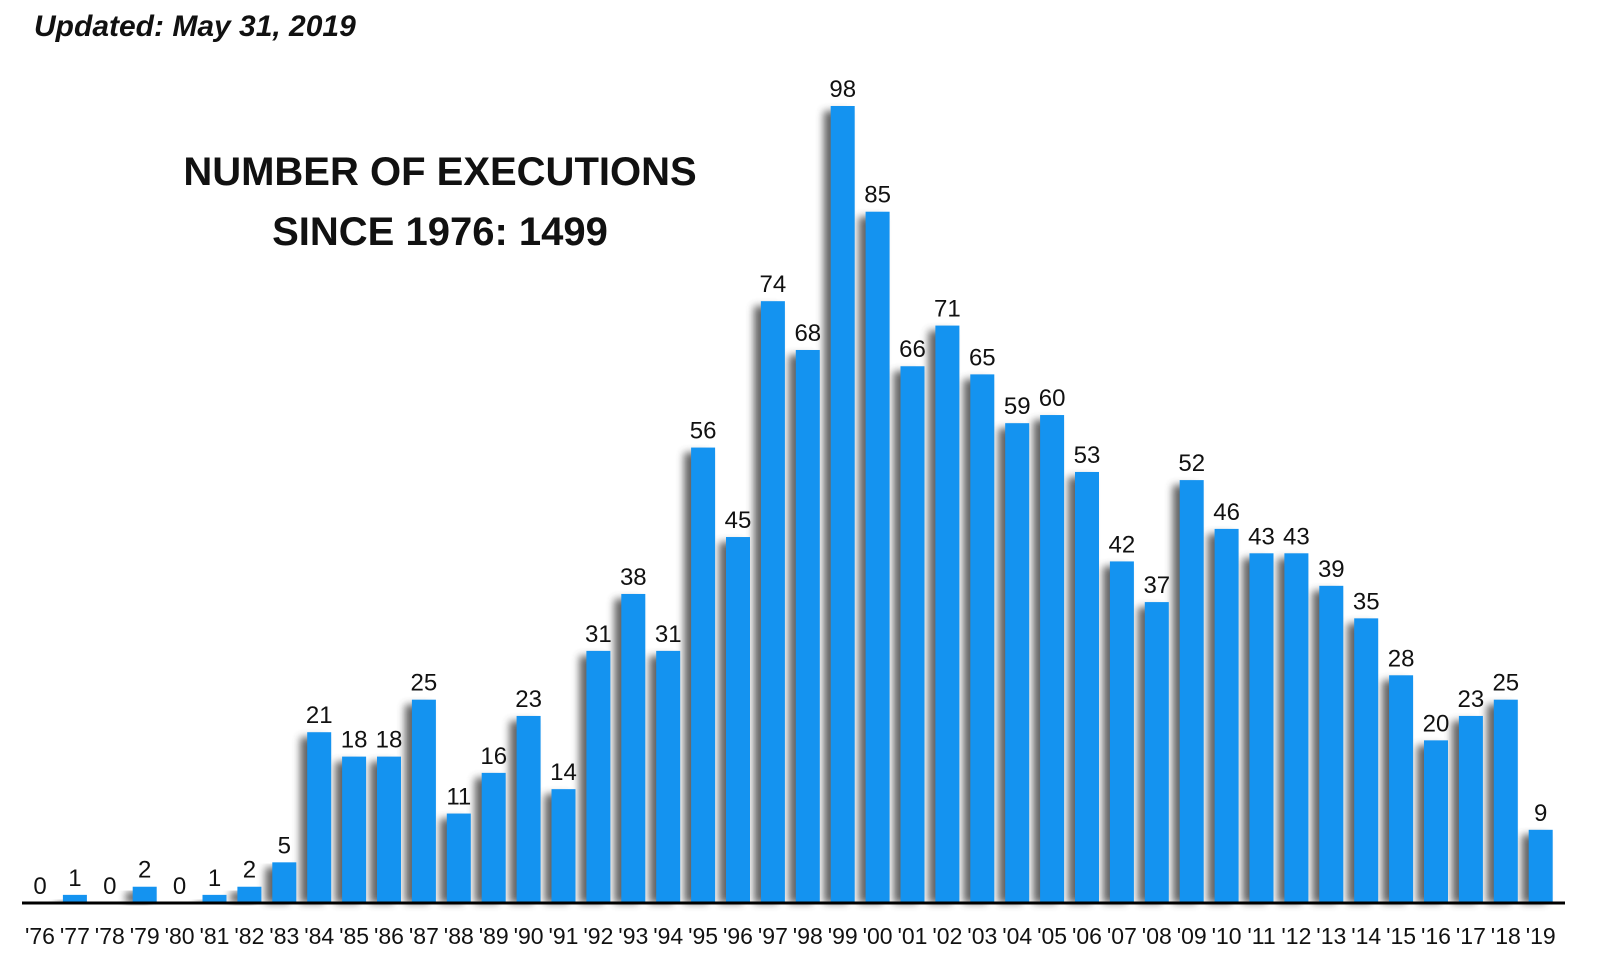 The height and width of the screenshot is (979, 1603). What do you see at coordinates (913, 936) in the screenshot?
I see `x-tick-label: '01` at bounding box center [913, 936].